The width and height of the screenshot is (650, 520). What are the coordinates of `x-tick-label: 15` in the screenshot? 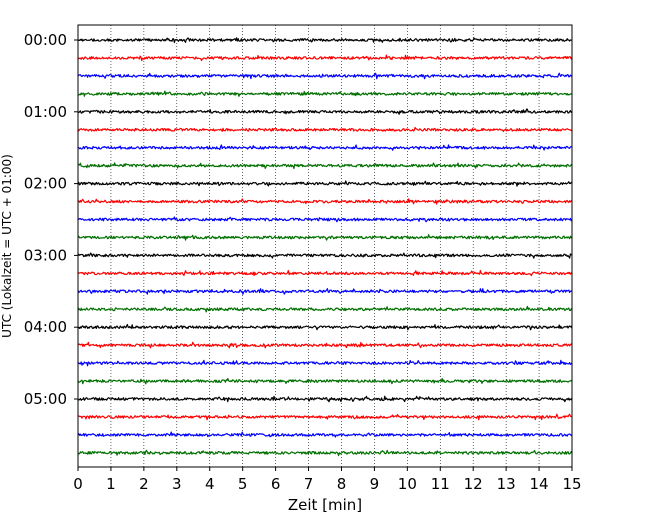 It's located at (571, 484).